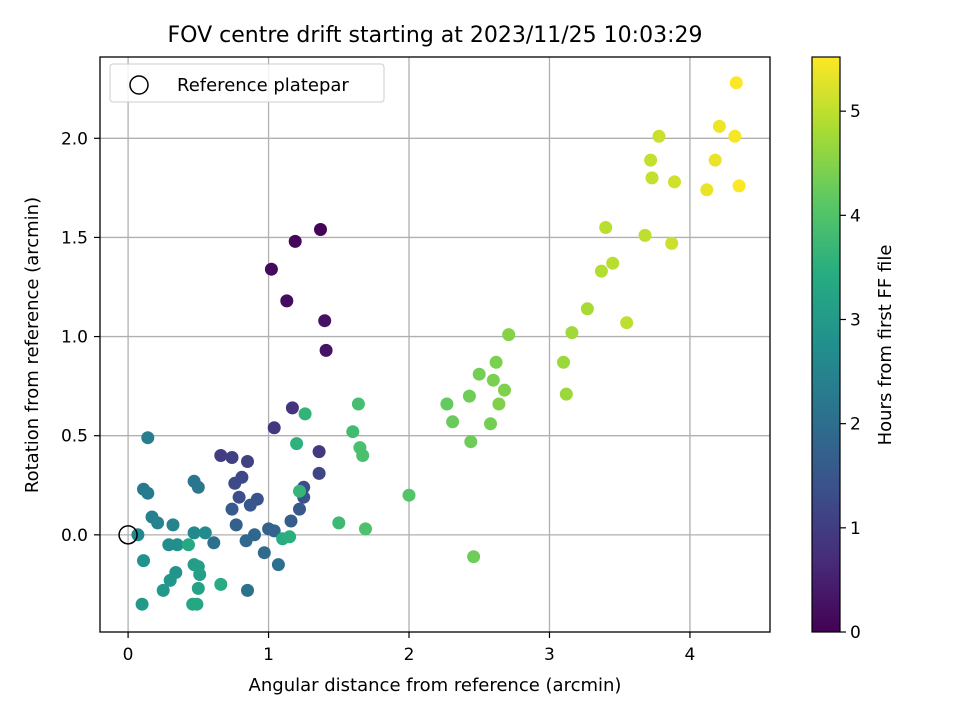 This screenshot has width=960, height=720. What do you see at coordinates (32, 345) in the screenshot?
I see `y-axis-label: Rotation from reference (arcmin)` at bounding box center [32, 345].